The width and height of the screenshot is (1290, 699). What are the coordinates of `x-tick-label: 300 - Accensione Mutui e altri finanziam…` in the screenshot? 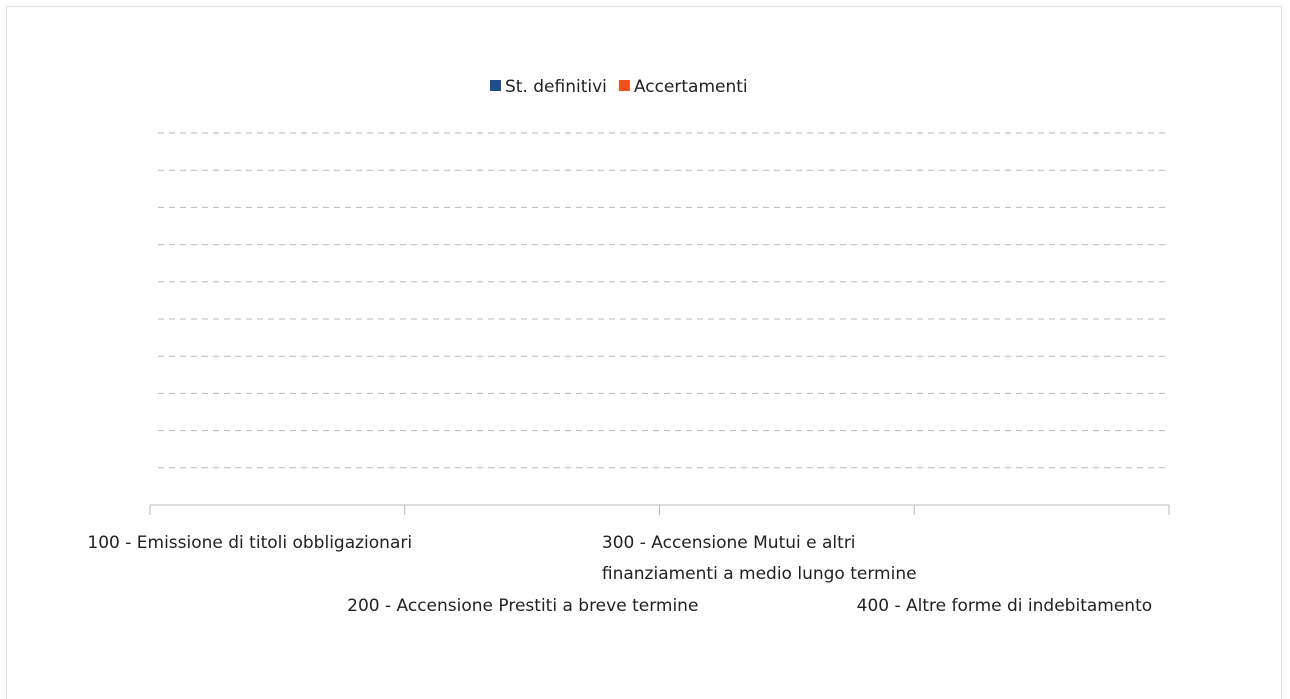 It's located at (759, 558).